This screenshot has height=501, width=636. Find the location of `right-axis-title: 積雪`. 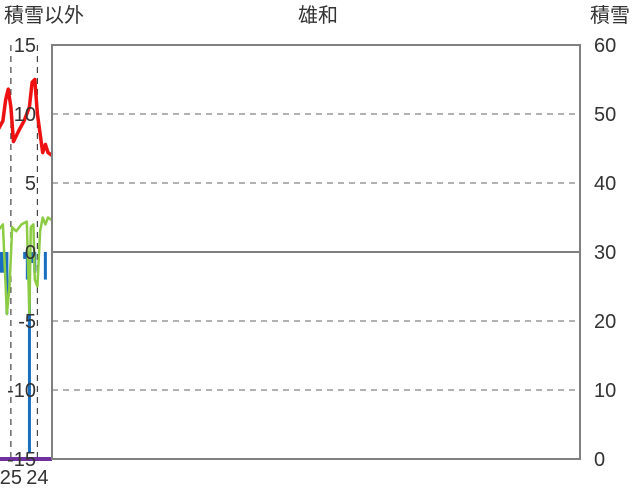

right-axis-title: 積雪 is located at coordinates (610, 15).